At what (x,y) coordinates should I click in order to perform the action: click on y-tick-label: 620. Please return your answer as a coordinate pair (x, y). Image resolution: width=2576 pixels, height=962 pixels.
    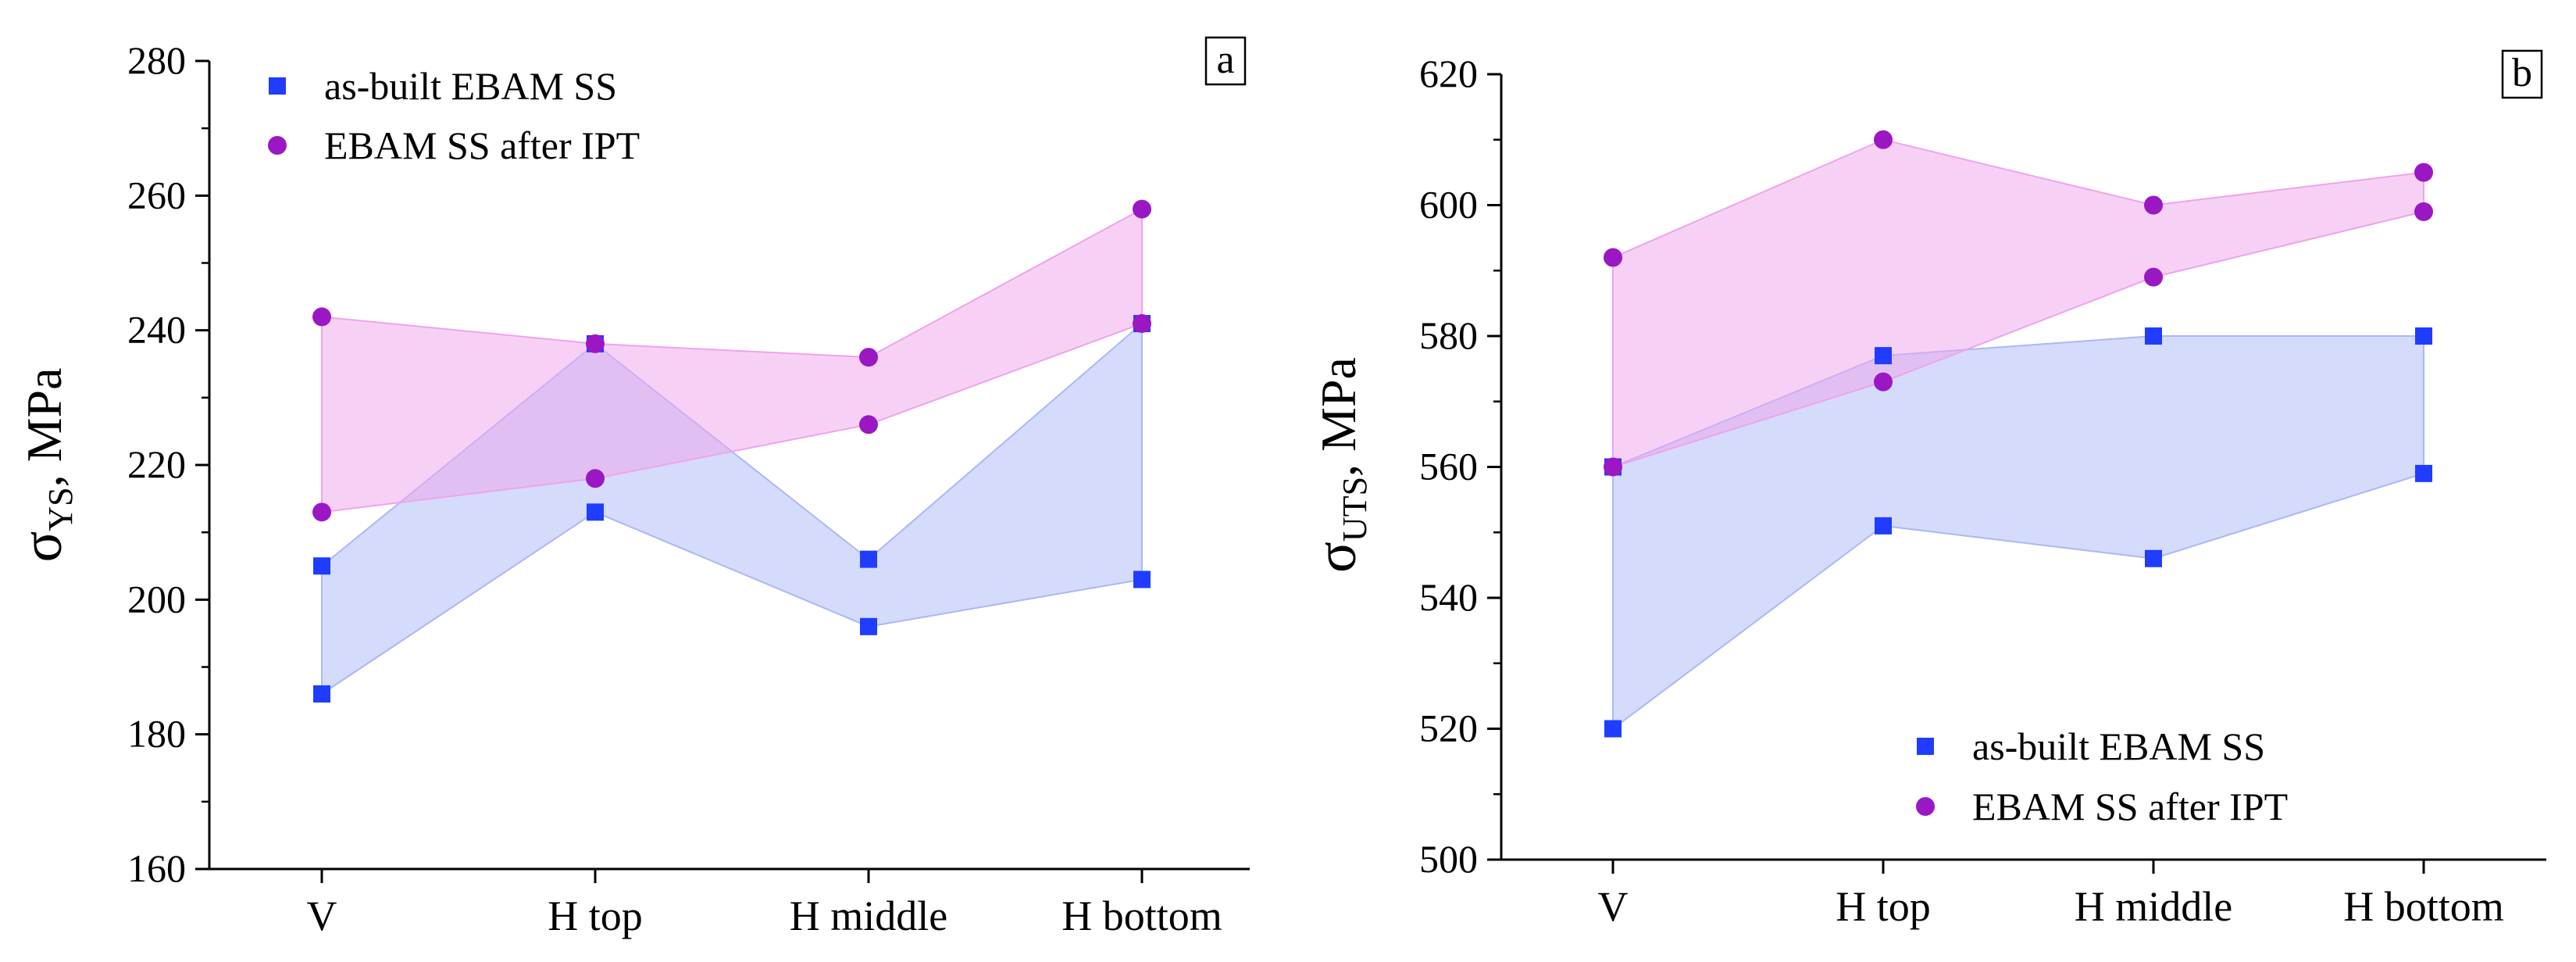
    Looking at the image, I should click on (1448, 73).